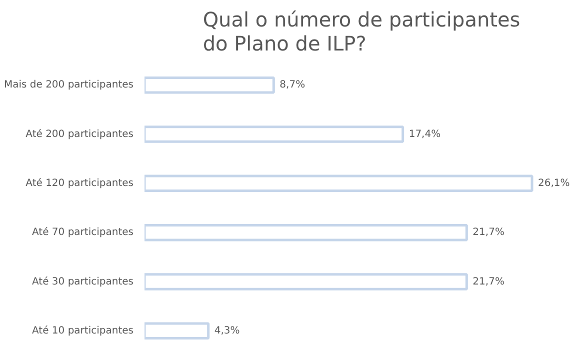  Describe the element at coordinates (69, 85) in the screenshot. I see `y-tick-label: Mais de 200 participantes` at that location.